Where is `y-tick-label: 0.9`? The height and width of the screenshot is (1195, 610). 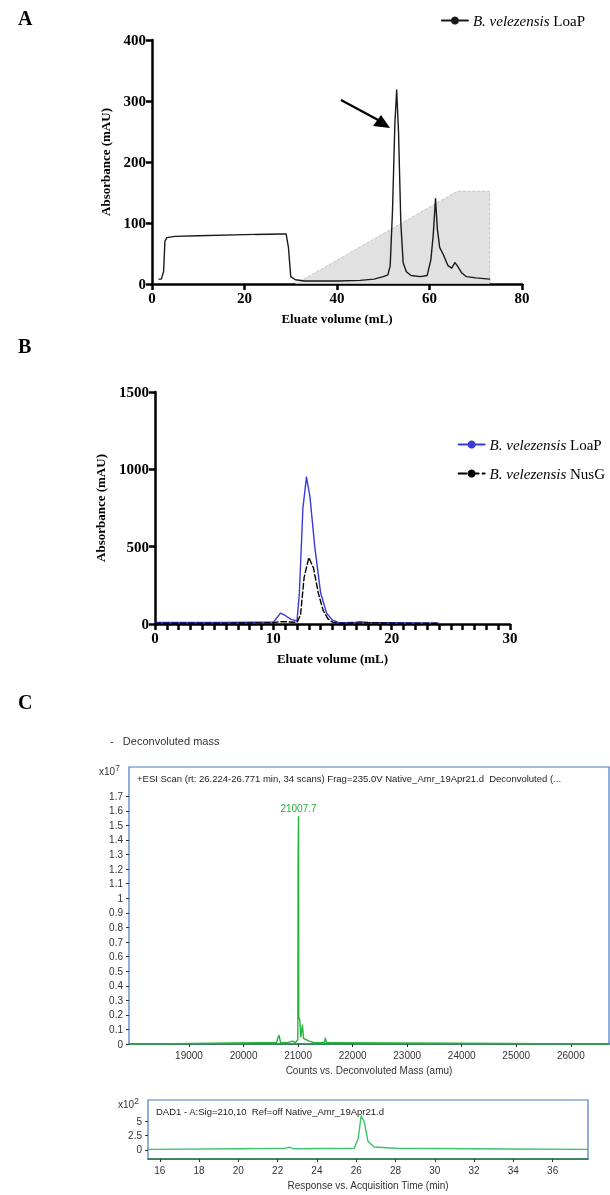
y-tick-label: 0.9 is located at coordinates (116, 913).